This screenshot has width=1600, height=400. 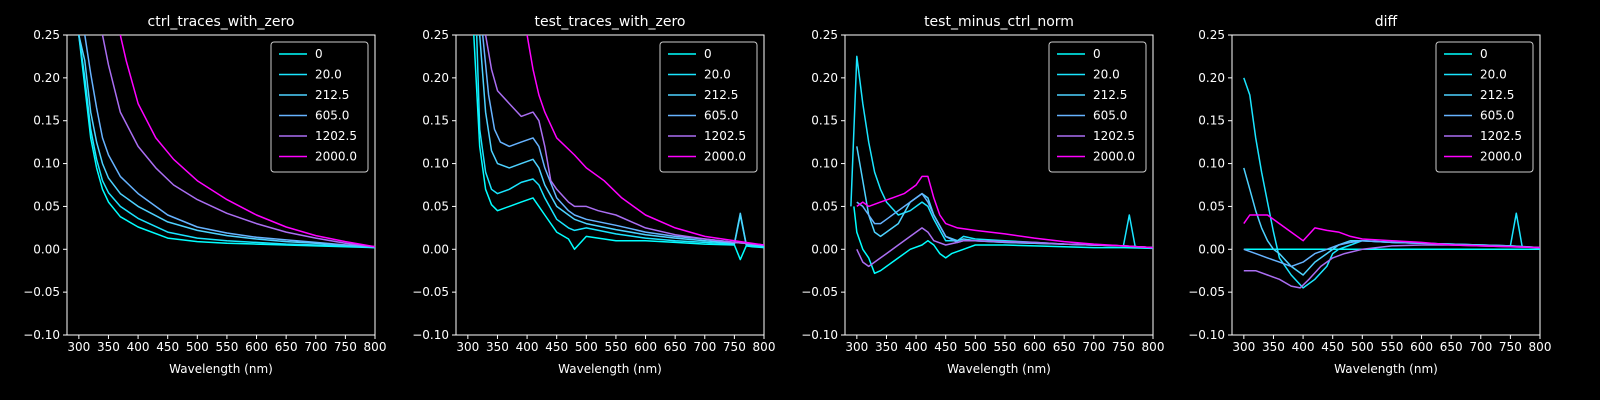 What do you see at coordinates (221, 22) in the screenshot?
I see `chart-title: ctrl_traces_with_zero` at bounding box center [221, 22].